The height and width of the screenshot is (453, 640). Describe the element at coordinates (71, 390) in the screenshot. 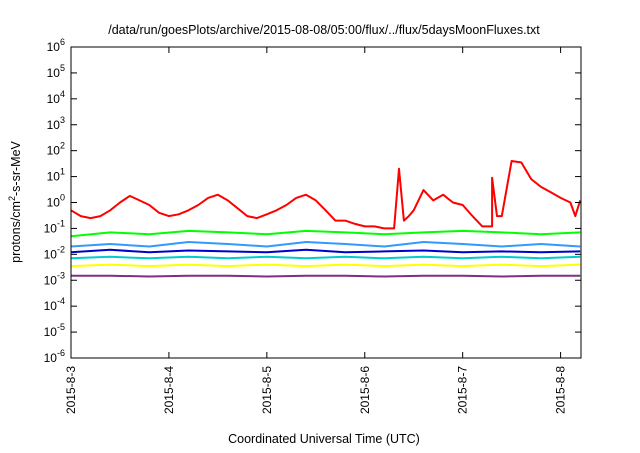

I see `x-tick-label: 2015-8-3` at that location.